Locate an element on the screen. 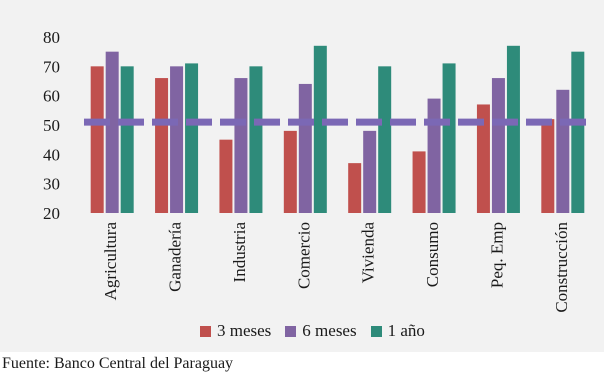  legend-item: 3 meses is located at coordinates (235, 331).